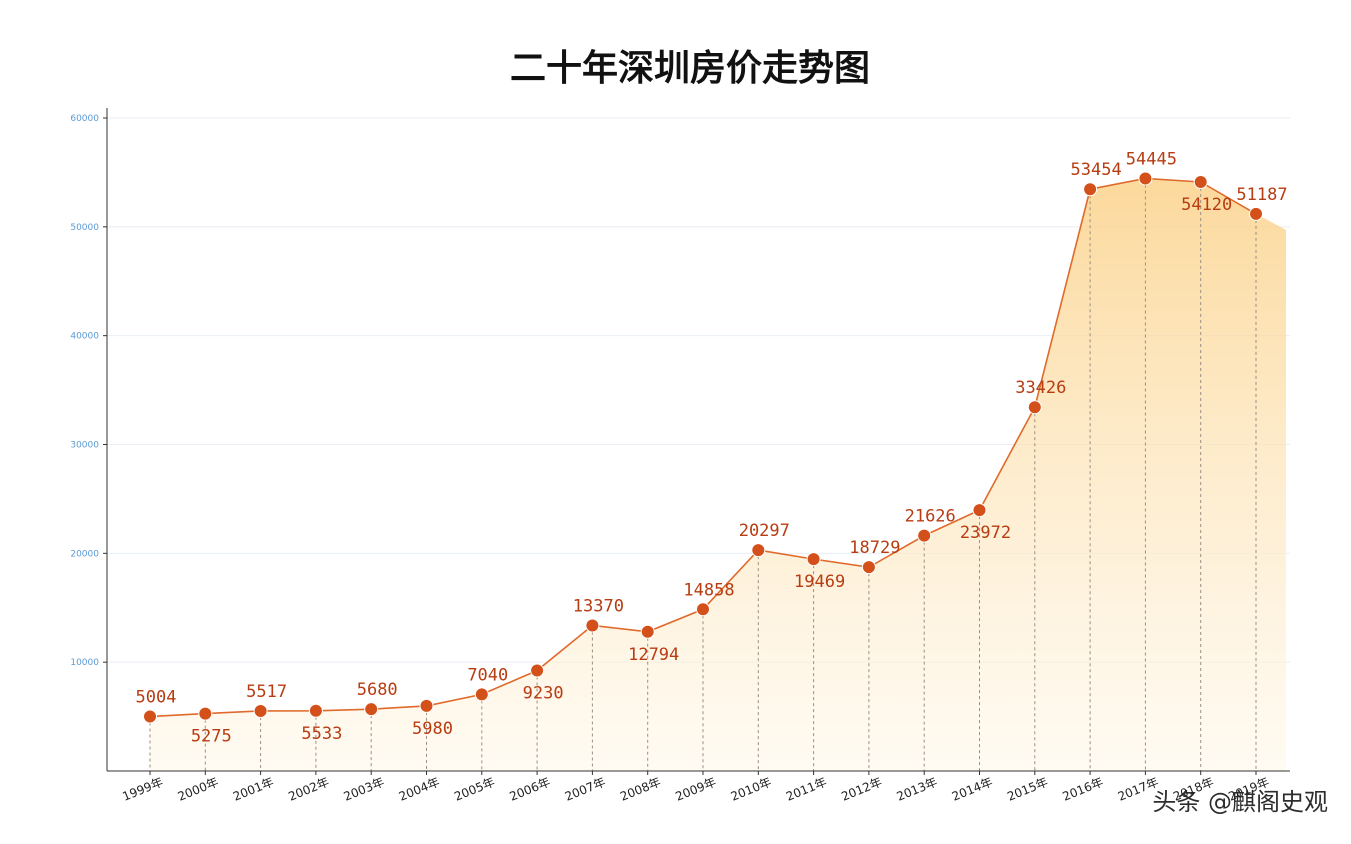 The width and height of the screenshot is (1351, 844). Describe the element at coordinates (751, 789) in the screenshot. I see `x-tick-label: 2010年` at that location.